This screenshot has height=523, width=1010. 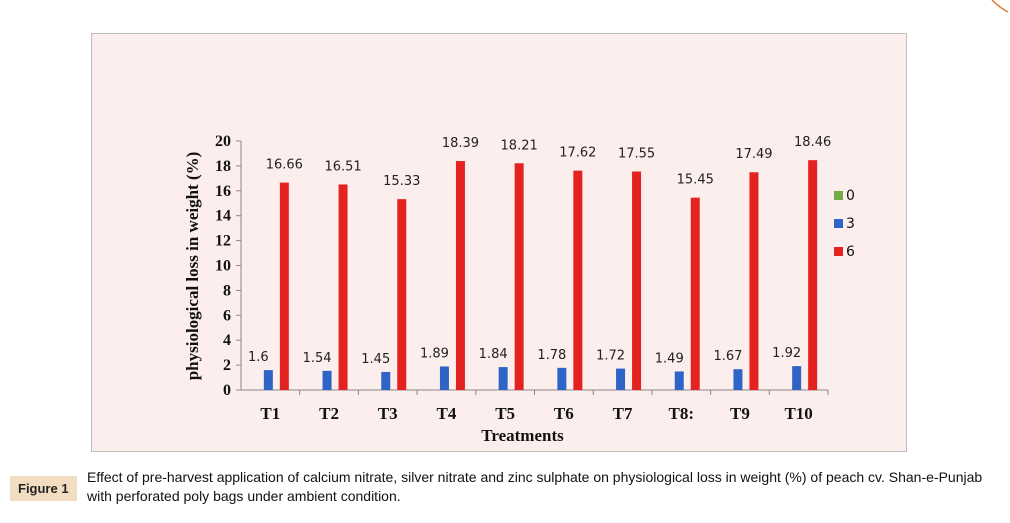 I want to click on data-label: 17.55, so click(x=636, y=154).